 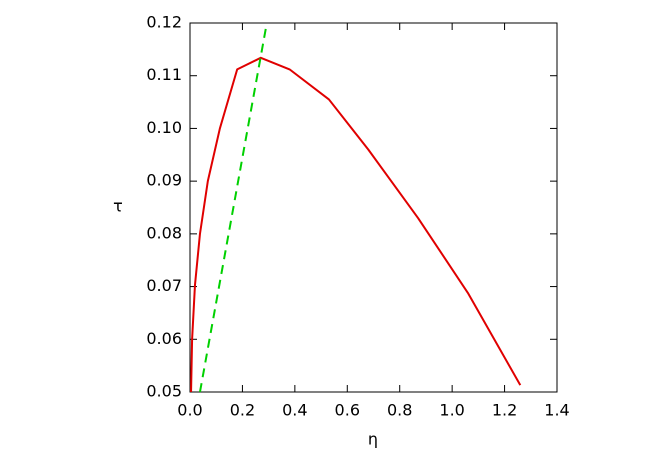 What do you see at coordinates (164, 232) in the screenshot?
I see `y-tick-label: 0.08` at bounding box center [164, 232].